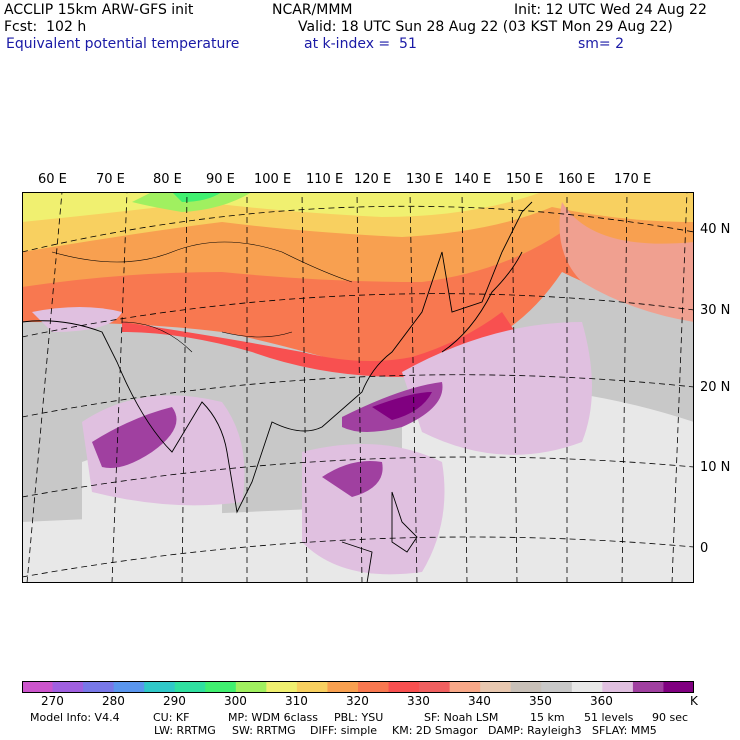 This screenshot has height=740, width=740. What do you see at coordinates (312, 10) in the screenshot?
I see `organization: NCAR/MMM` at bounding box center [312, 10].